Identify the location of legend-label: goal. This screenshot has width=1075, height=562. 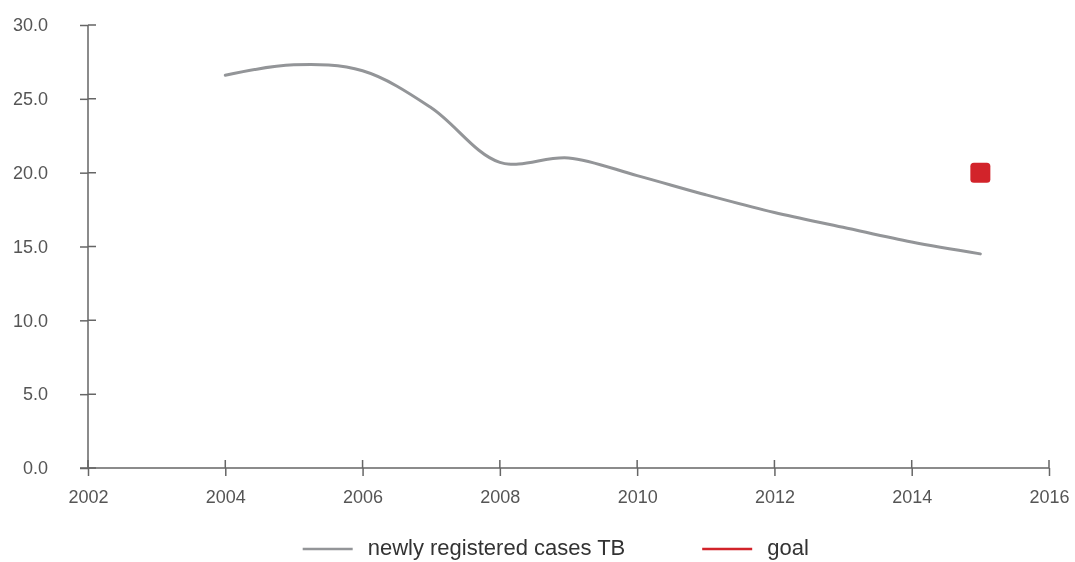
(788, 547).